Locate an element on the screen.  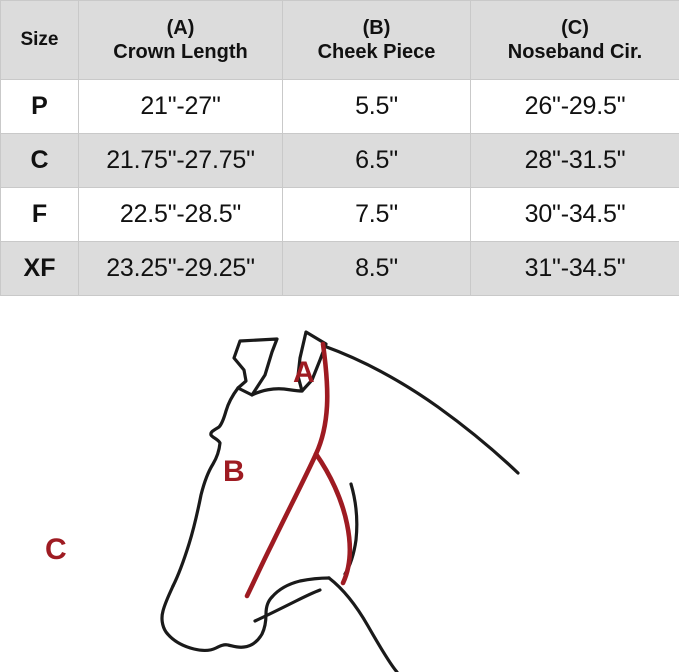
cell-noseband-cir: 28"-31.5" is located at coordinates (575, 161).